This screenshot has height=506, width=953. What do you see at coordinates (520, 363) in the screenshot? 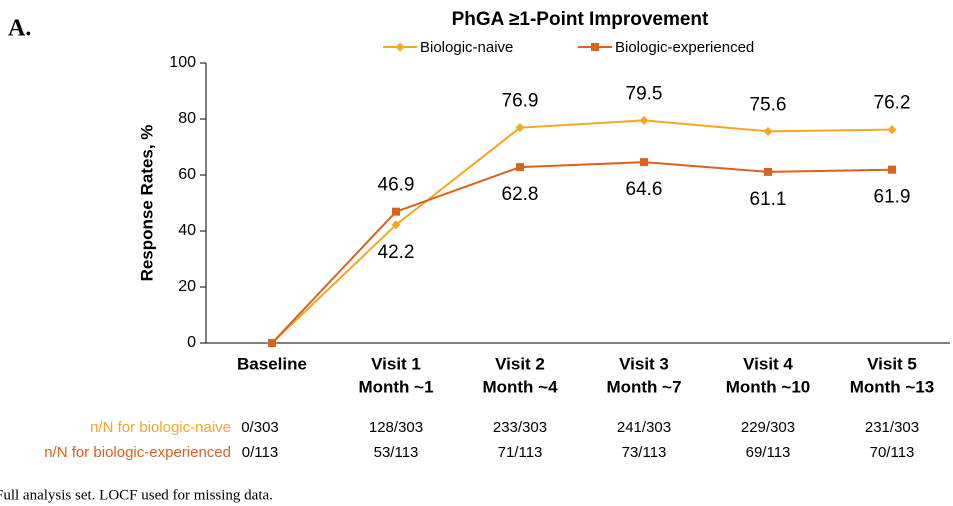
I see `x-tick-label: Visit 2` at bounding box center [520, 363].